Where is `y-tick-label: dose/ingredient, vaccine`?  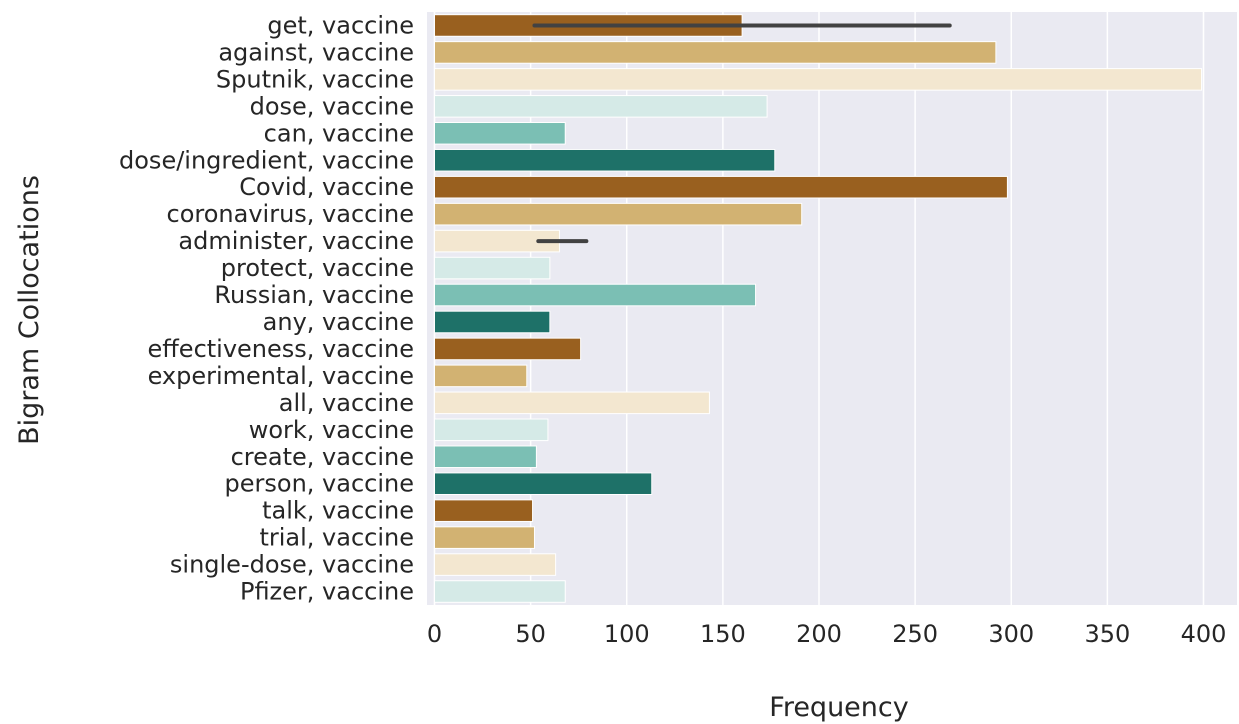 y-tick-label: dose/ingredient, vaccine is located at coordinates (266, 160).